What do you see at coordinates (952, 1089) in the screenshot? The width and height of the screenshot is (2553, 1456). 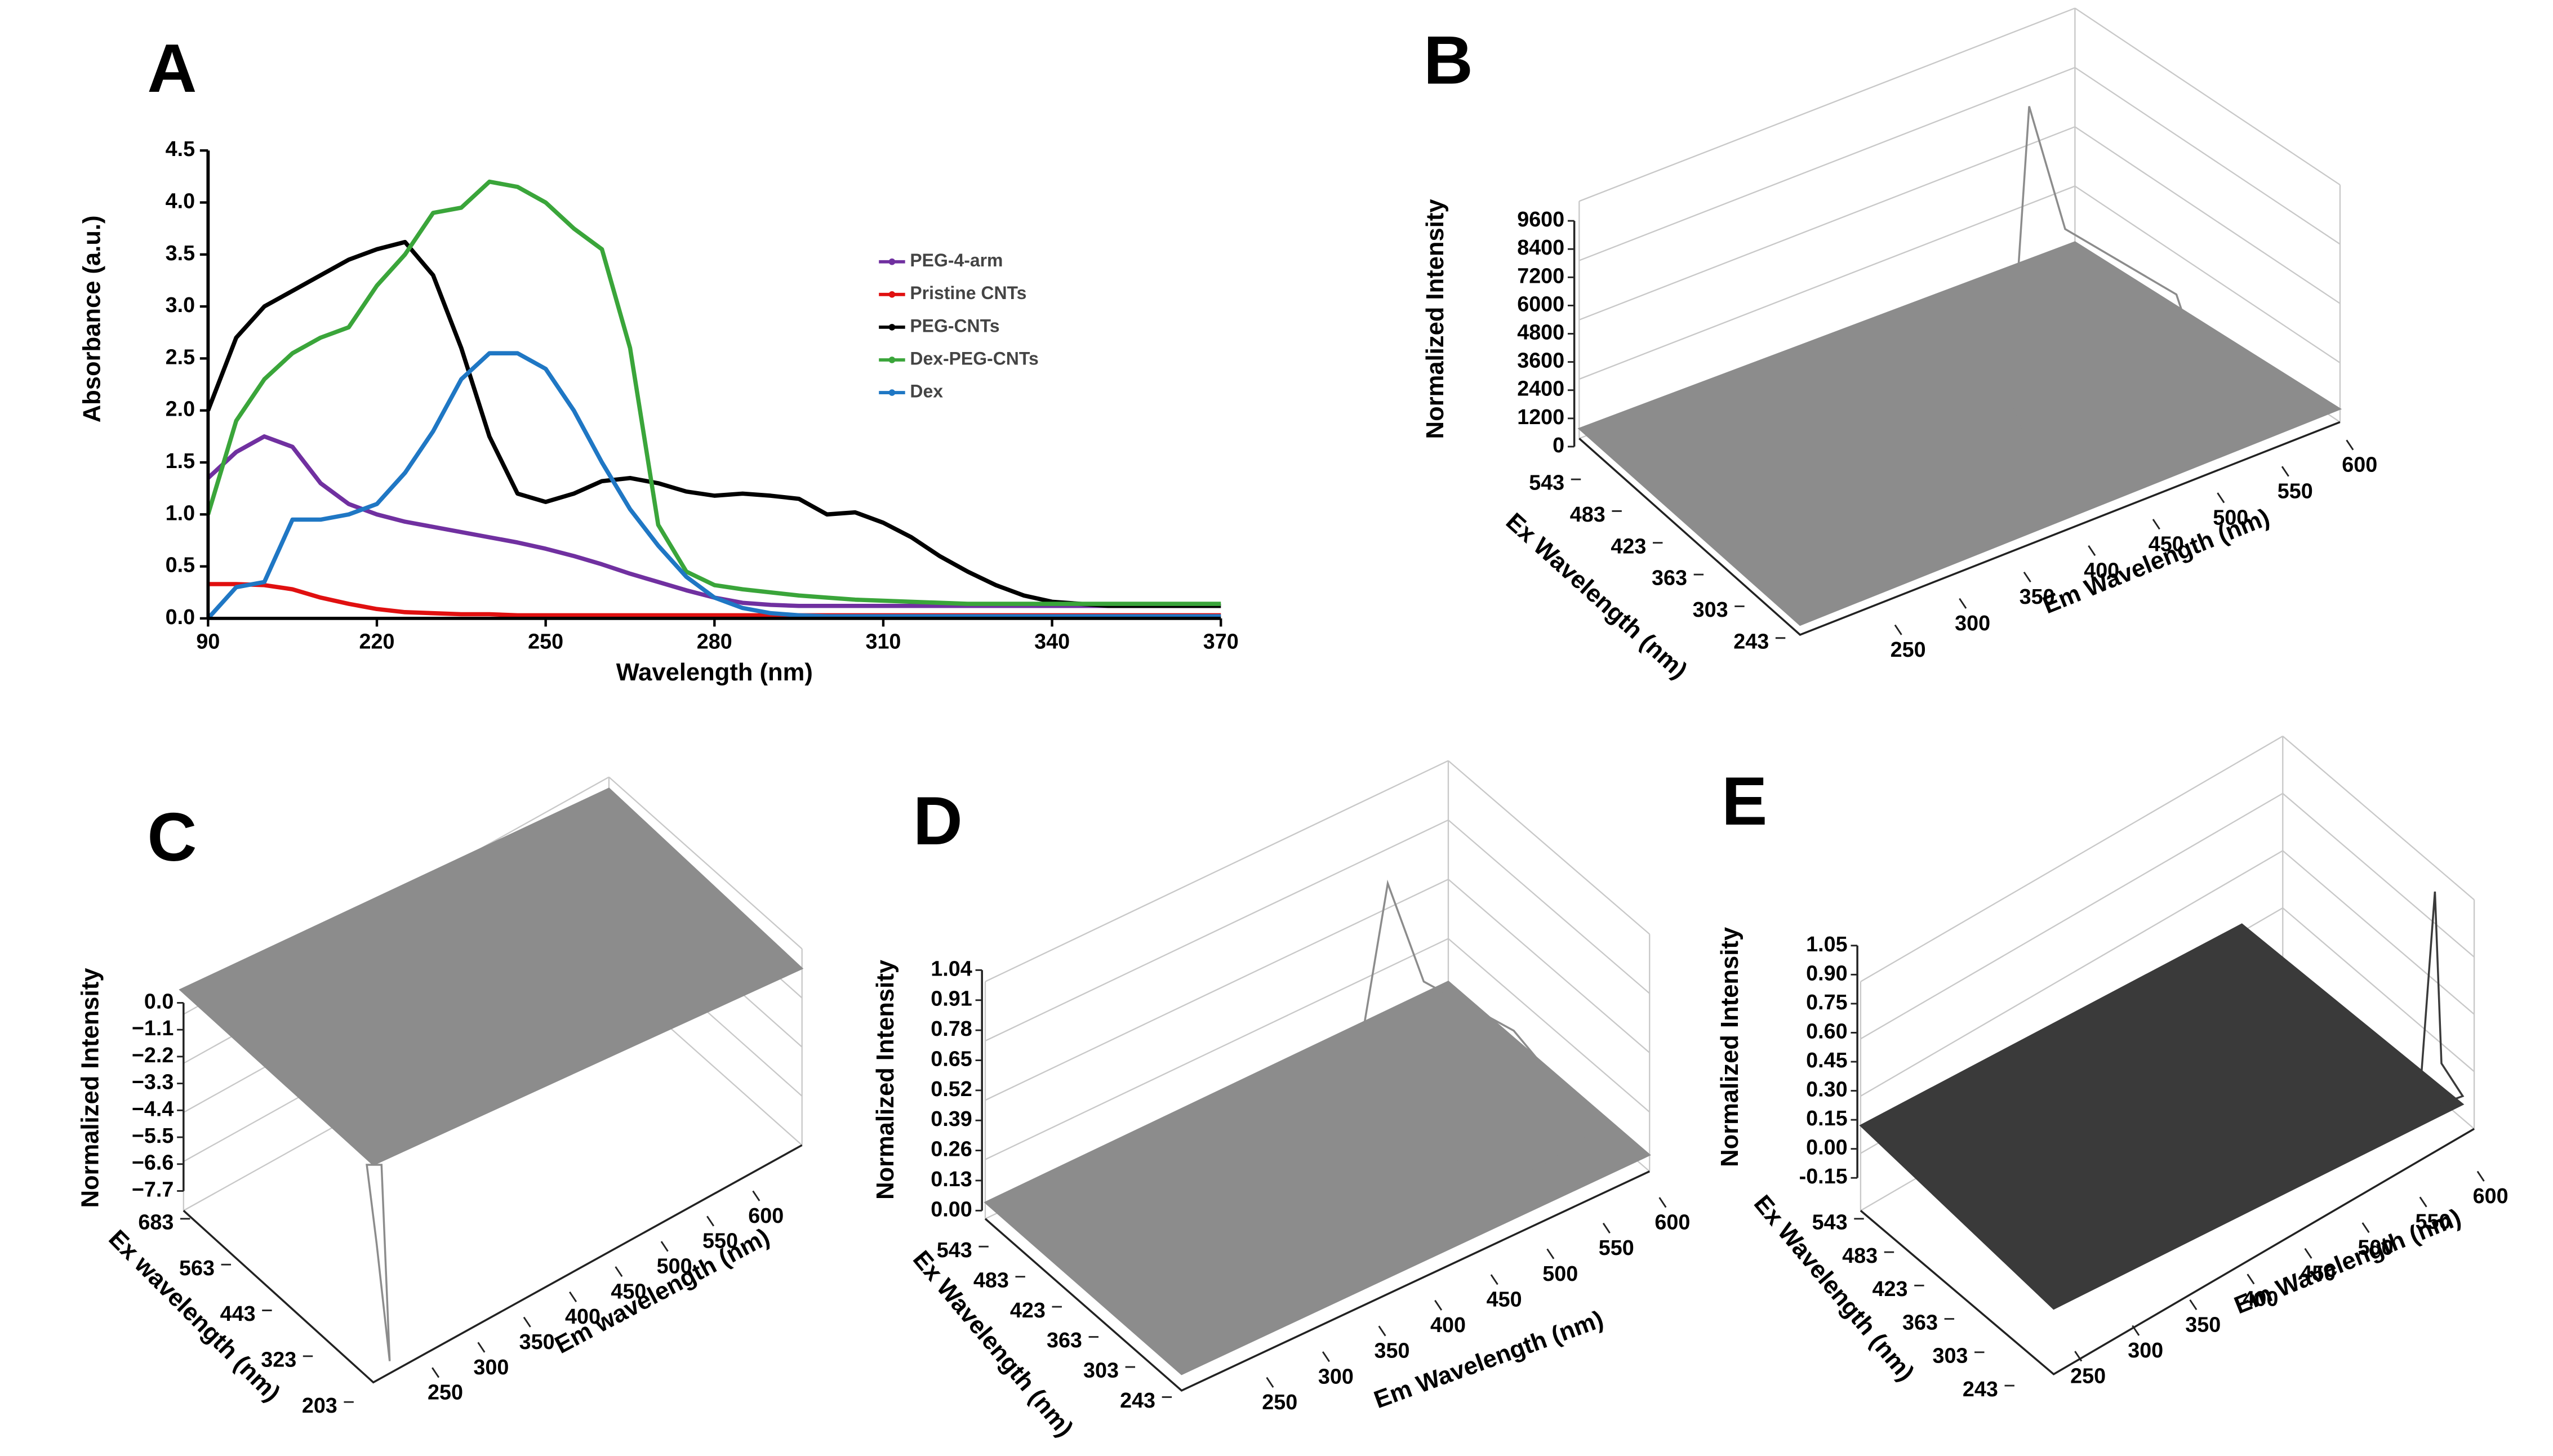 I see `z-tick-label: 0.52` at bounding box center [952, 1089].